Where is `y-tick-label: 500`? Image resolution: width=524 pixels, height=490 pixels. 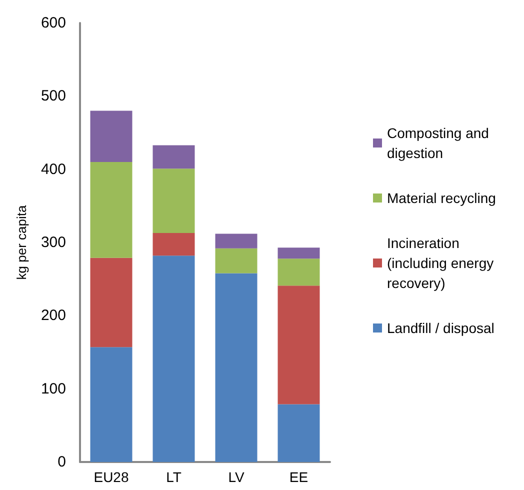 y-tick-label: 500 is located at coordinates (53, 96).